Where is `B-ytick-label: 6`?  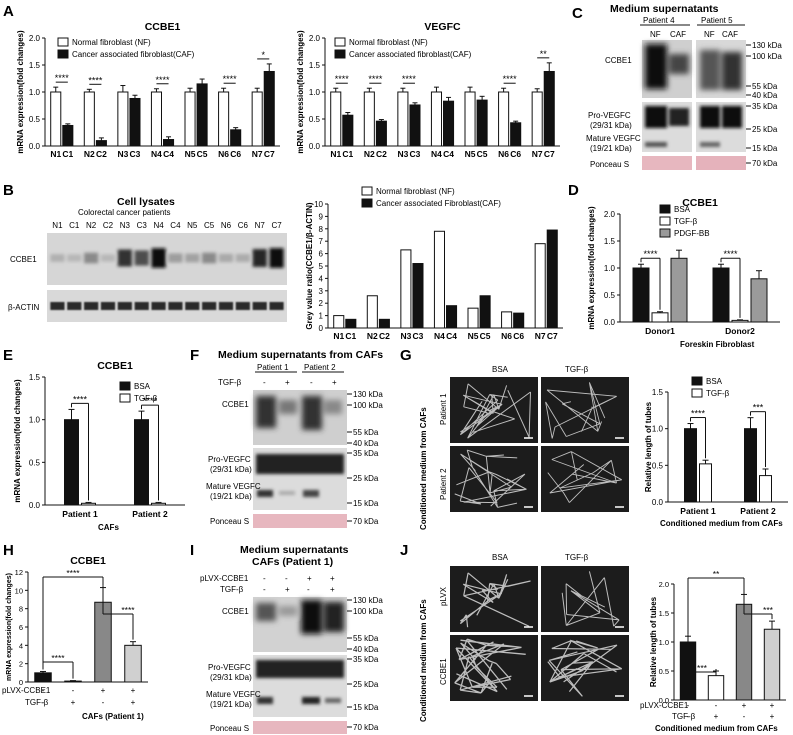
B-ytick-label: 6 is located at coordinates (321, 254).